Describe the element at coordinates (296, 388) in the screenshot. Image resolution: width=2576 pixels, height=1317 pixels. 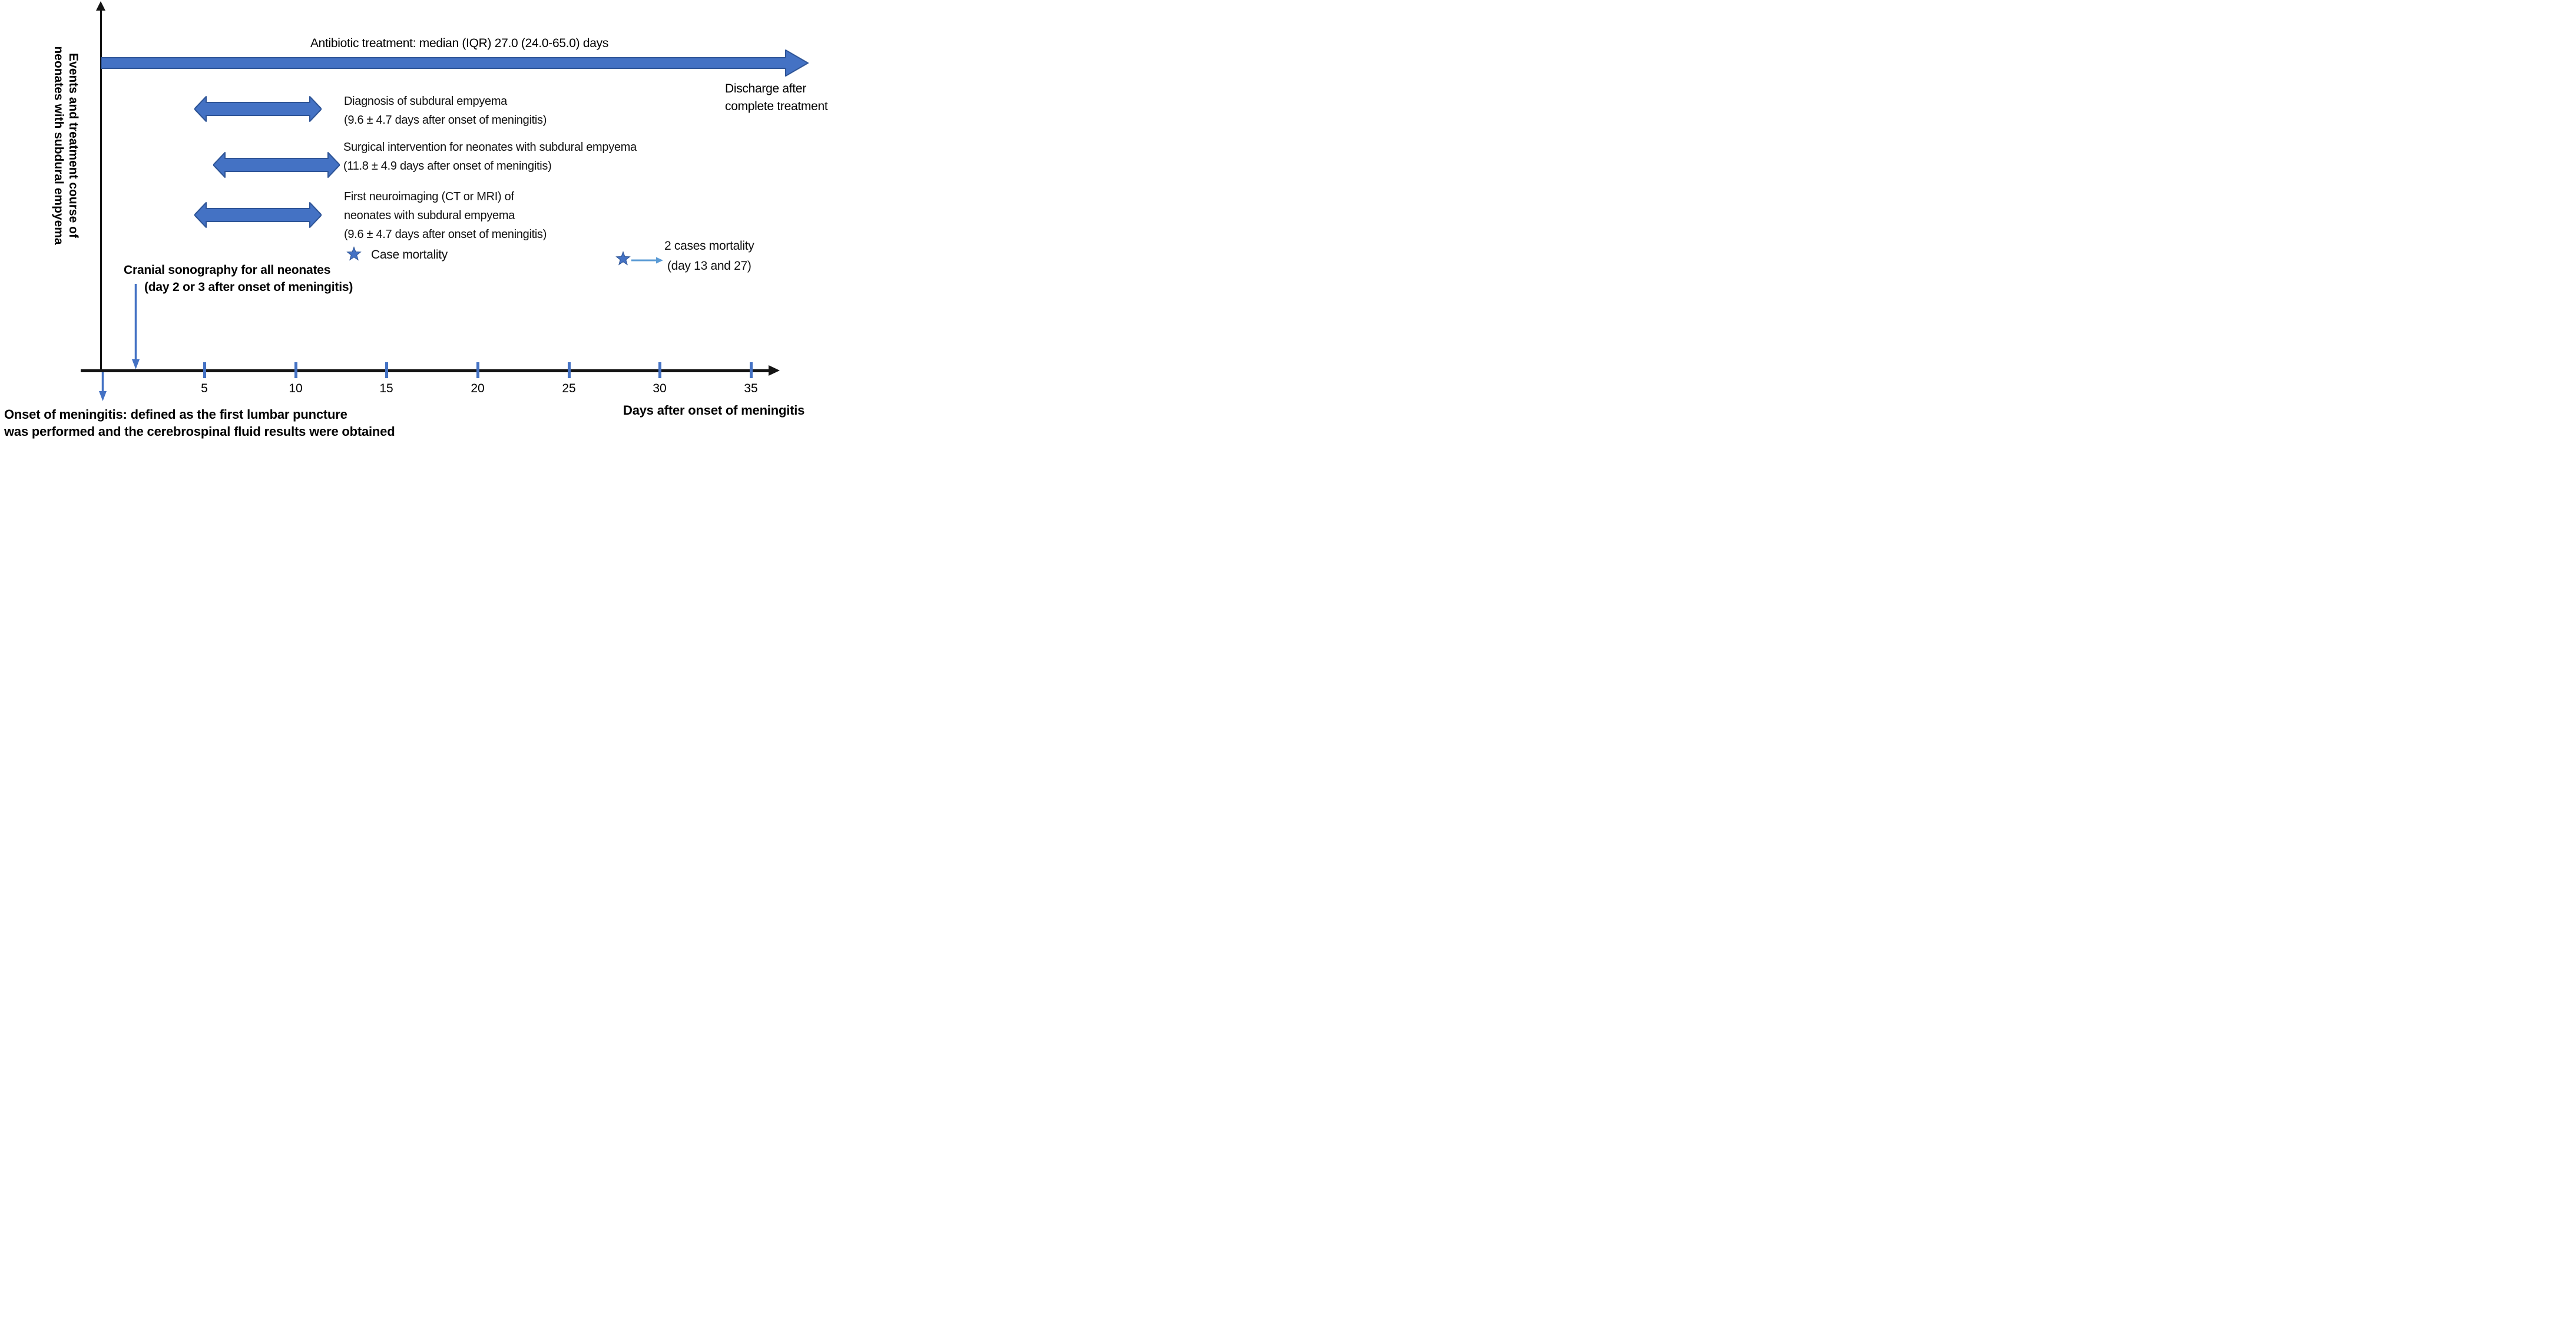
I see `tick-label-10: 10` at that location.